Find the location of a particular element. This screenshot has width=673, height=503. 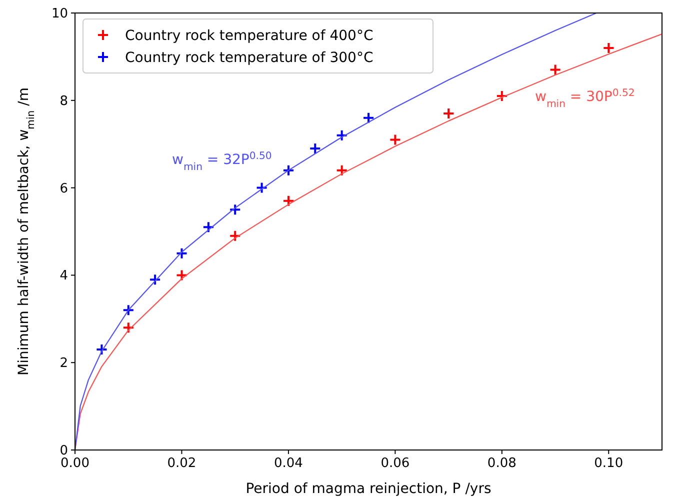

annotation: w$_{min}$ = 30P$^{0.52}$ is located at coordinates (585, 99).